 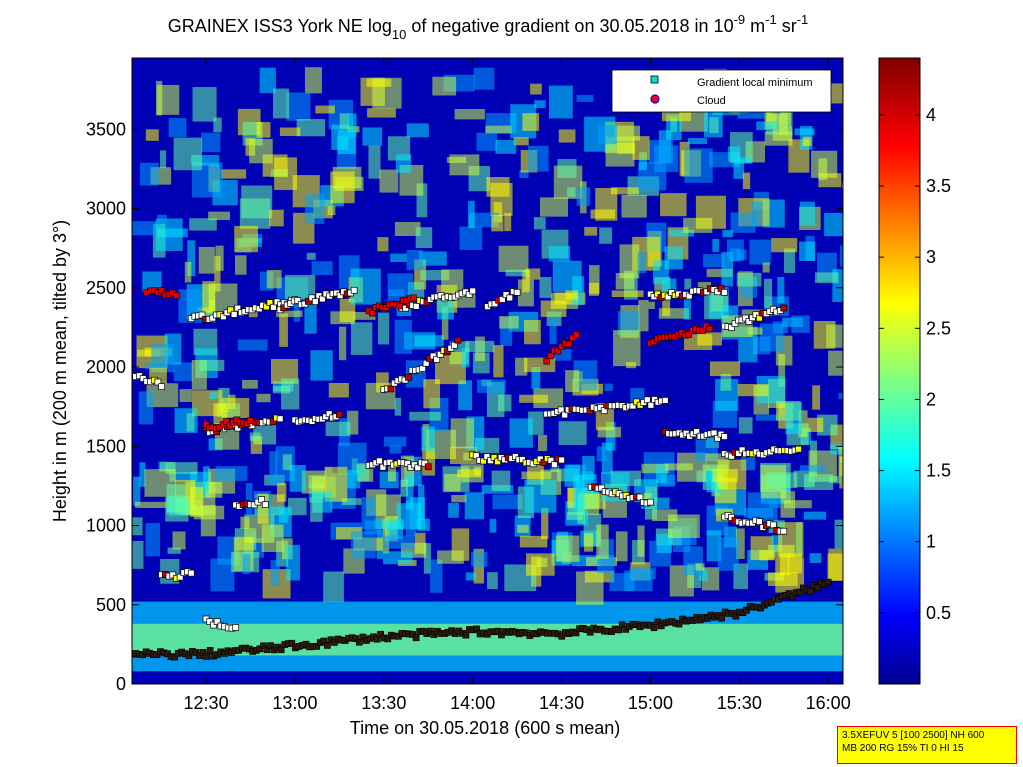 What do you see at coordinates (383, 703) in the screenshot?
I see `x-tick-label-2: 13:30` at bounding box center [383, 703].